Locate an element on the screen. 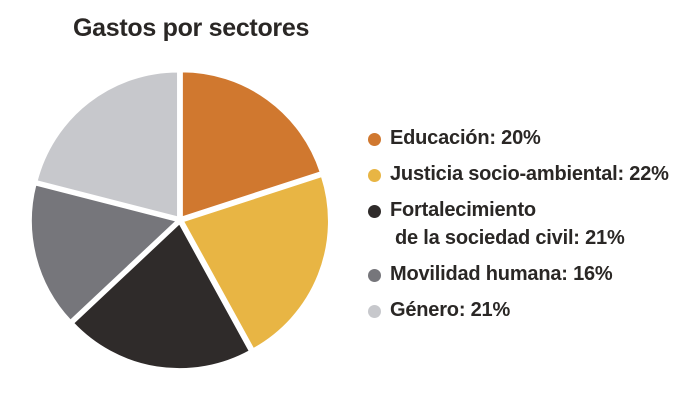 This screenshot has width=700, height=408. legend-label-justicia: Justicia socio-ambiental: 22% is located at coordinates (529, 174).